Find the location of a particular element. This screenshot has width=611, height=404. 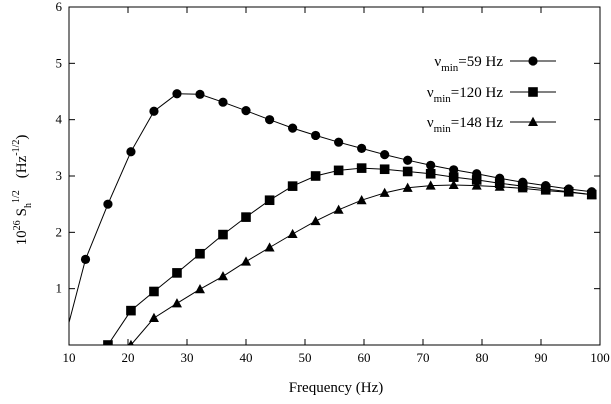

y-tick-label: 1 is located at coordinates (59, 288).